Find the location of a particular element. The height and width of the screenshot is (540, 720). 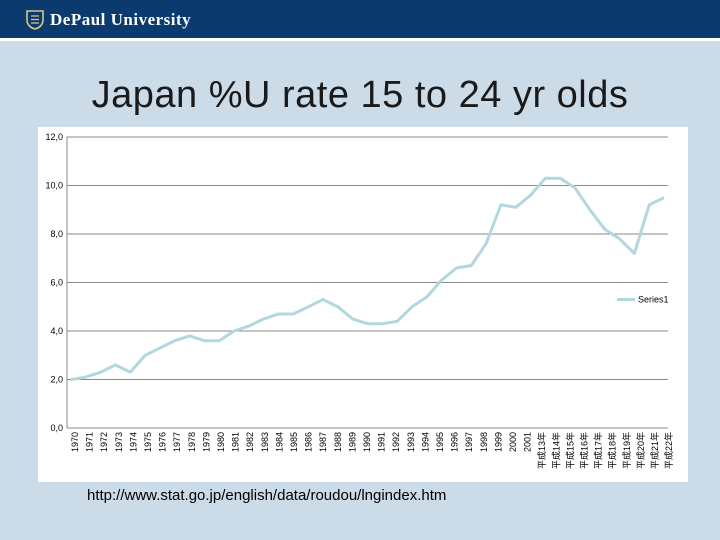

x-tick-label: 1988 is located at coordinates (338, 442).